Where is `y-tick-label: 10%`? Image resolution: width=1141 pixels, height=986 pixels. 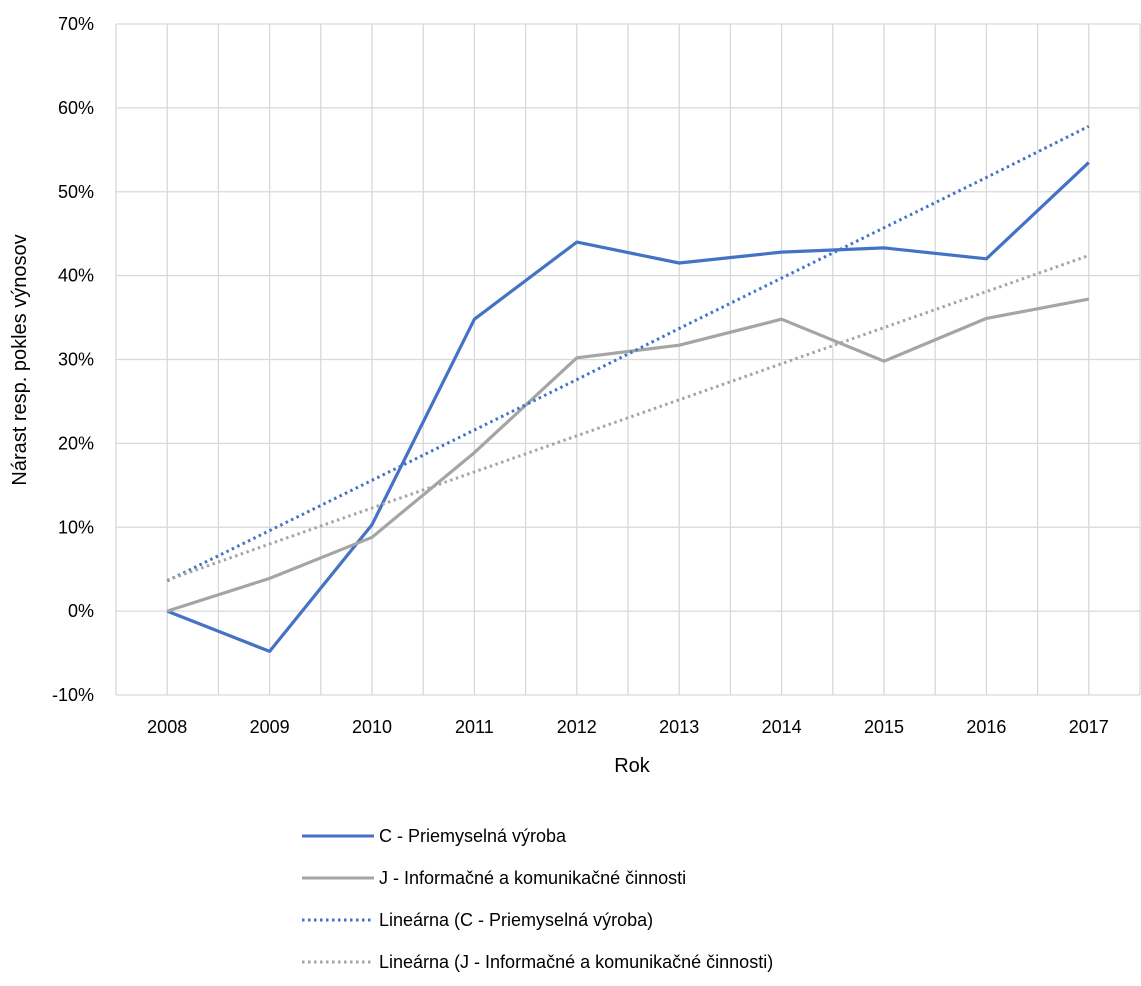
y-tick-label: 10% is located at coordinates (76, 527).